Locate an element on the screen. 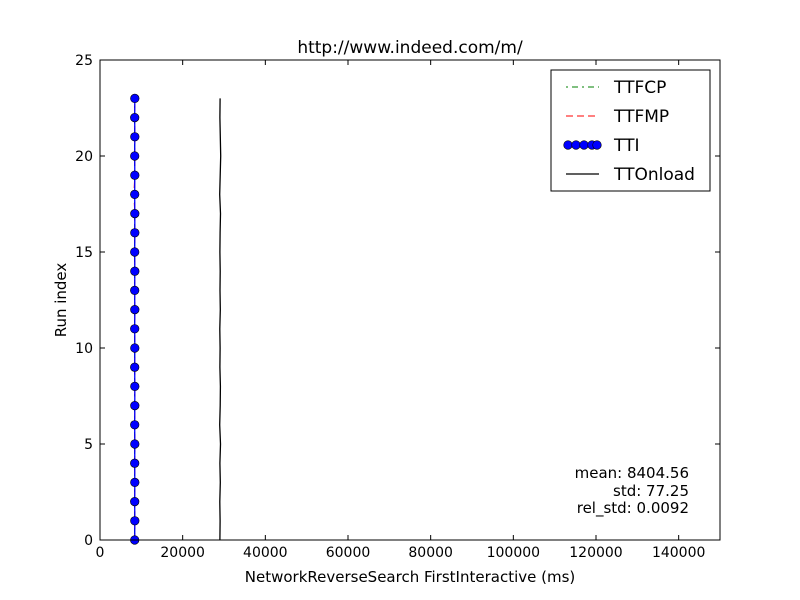  legend-label-ttonload: TTOnload is located at coordinates (654, 175).